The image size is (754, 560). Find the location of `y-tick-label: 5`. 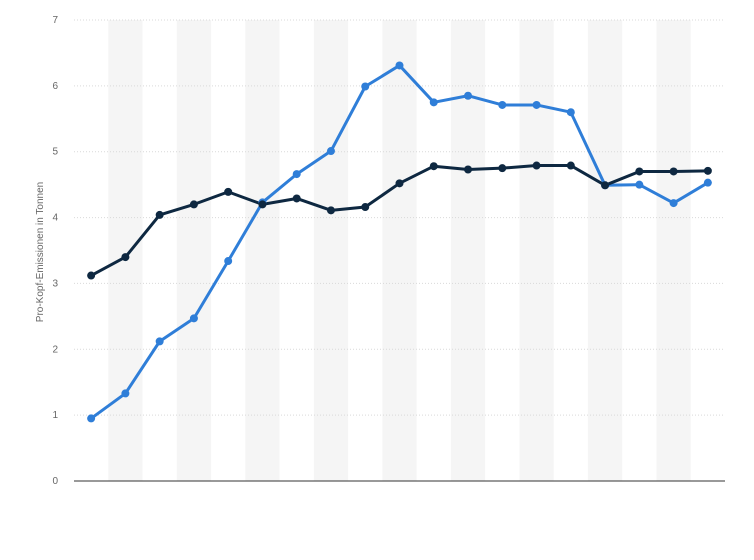

y-tick-label: 5 is located at coordinates (55, 152).